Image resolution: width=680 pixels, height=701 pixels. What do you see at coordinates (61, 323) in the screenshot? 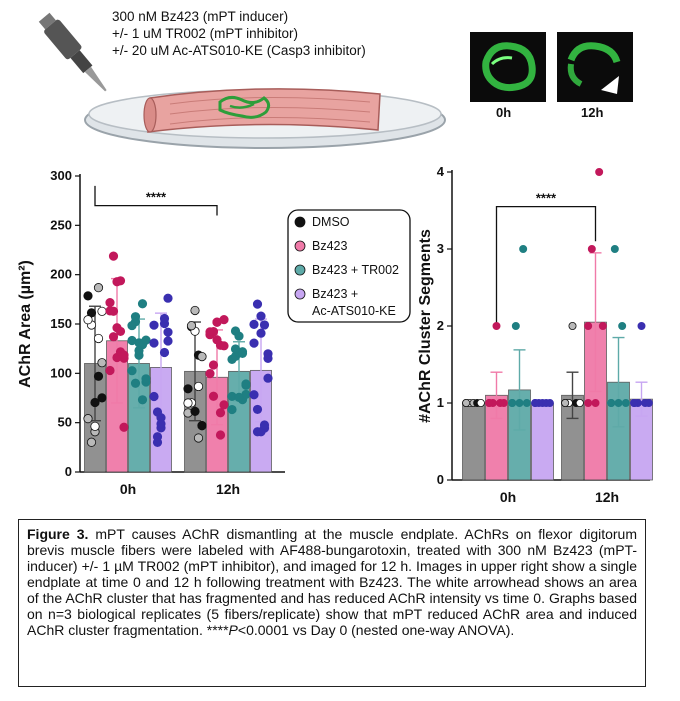
I see `y-tick-label: 150` at bounding box center [61, 323].